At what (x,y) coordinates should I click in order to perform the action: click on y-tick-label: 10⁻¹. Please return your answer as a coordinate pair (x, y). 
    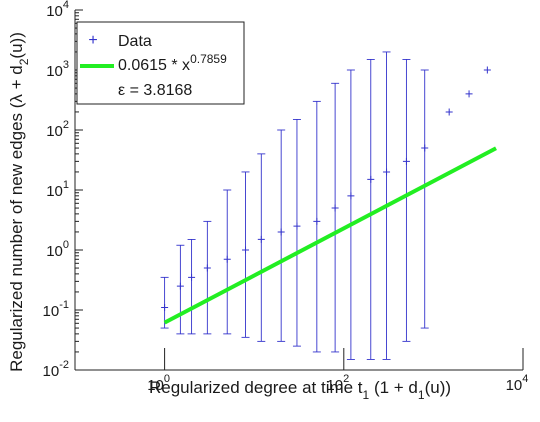
    Looking at the image, I should click on (56, 309).